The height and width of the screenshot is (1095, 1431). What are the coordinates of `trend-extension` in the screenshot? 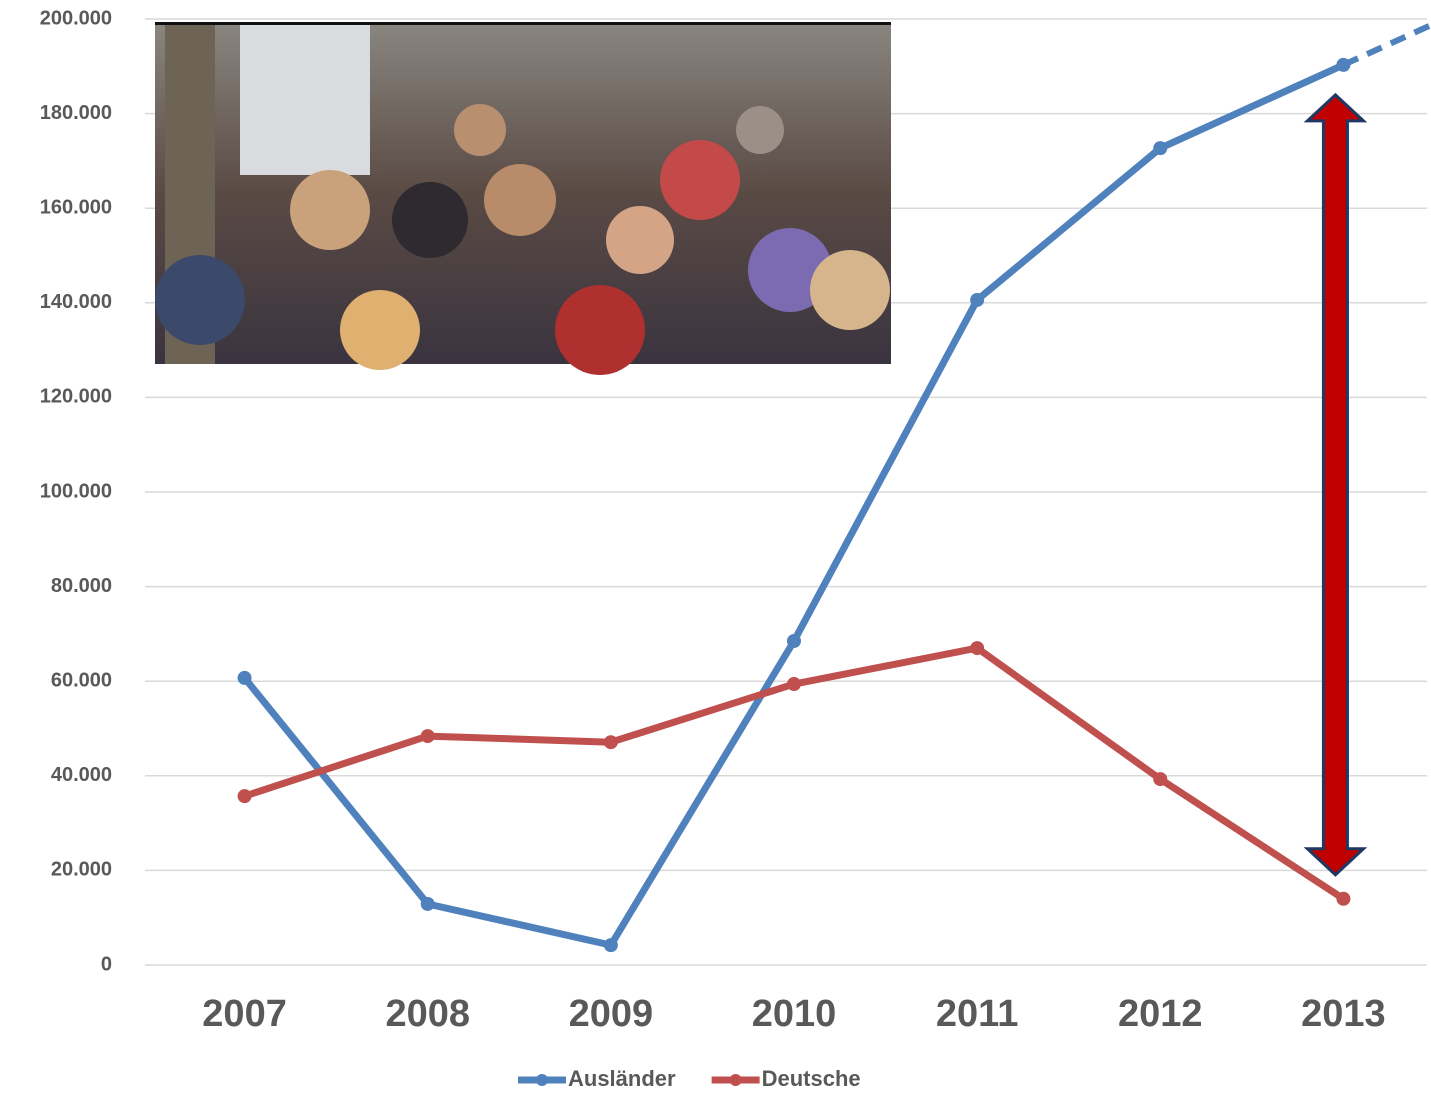 It's located at (1386, 45).